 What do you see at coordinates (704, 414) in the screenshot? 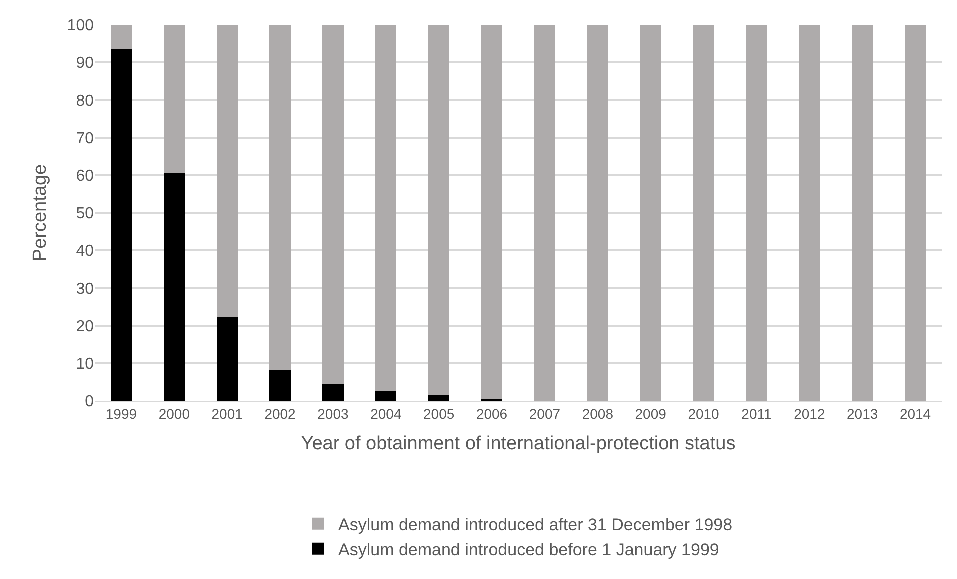
I see `x-tick-label: 2010` at bounding box center [704, 414].